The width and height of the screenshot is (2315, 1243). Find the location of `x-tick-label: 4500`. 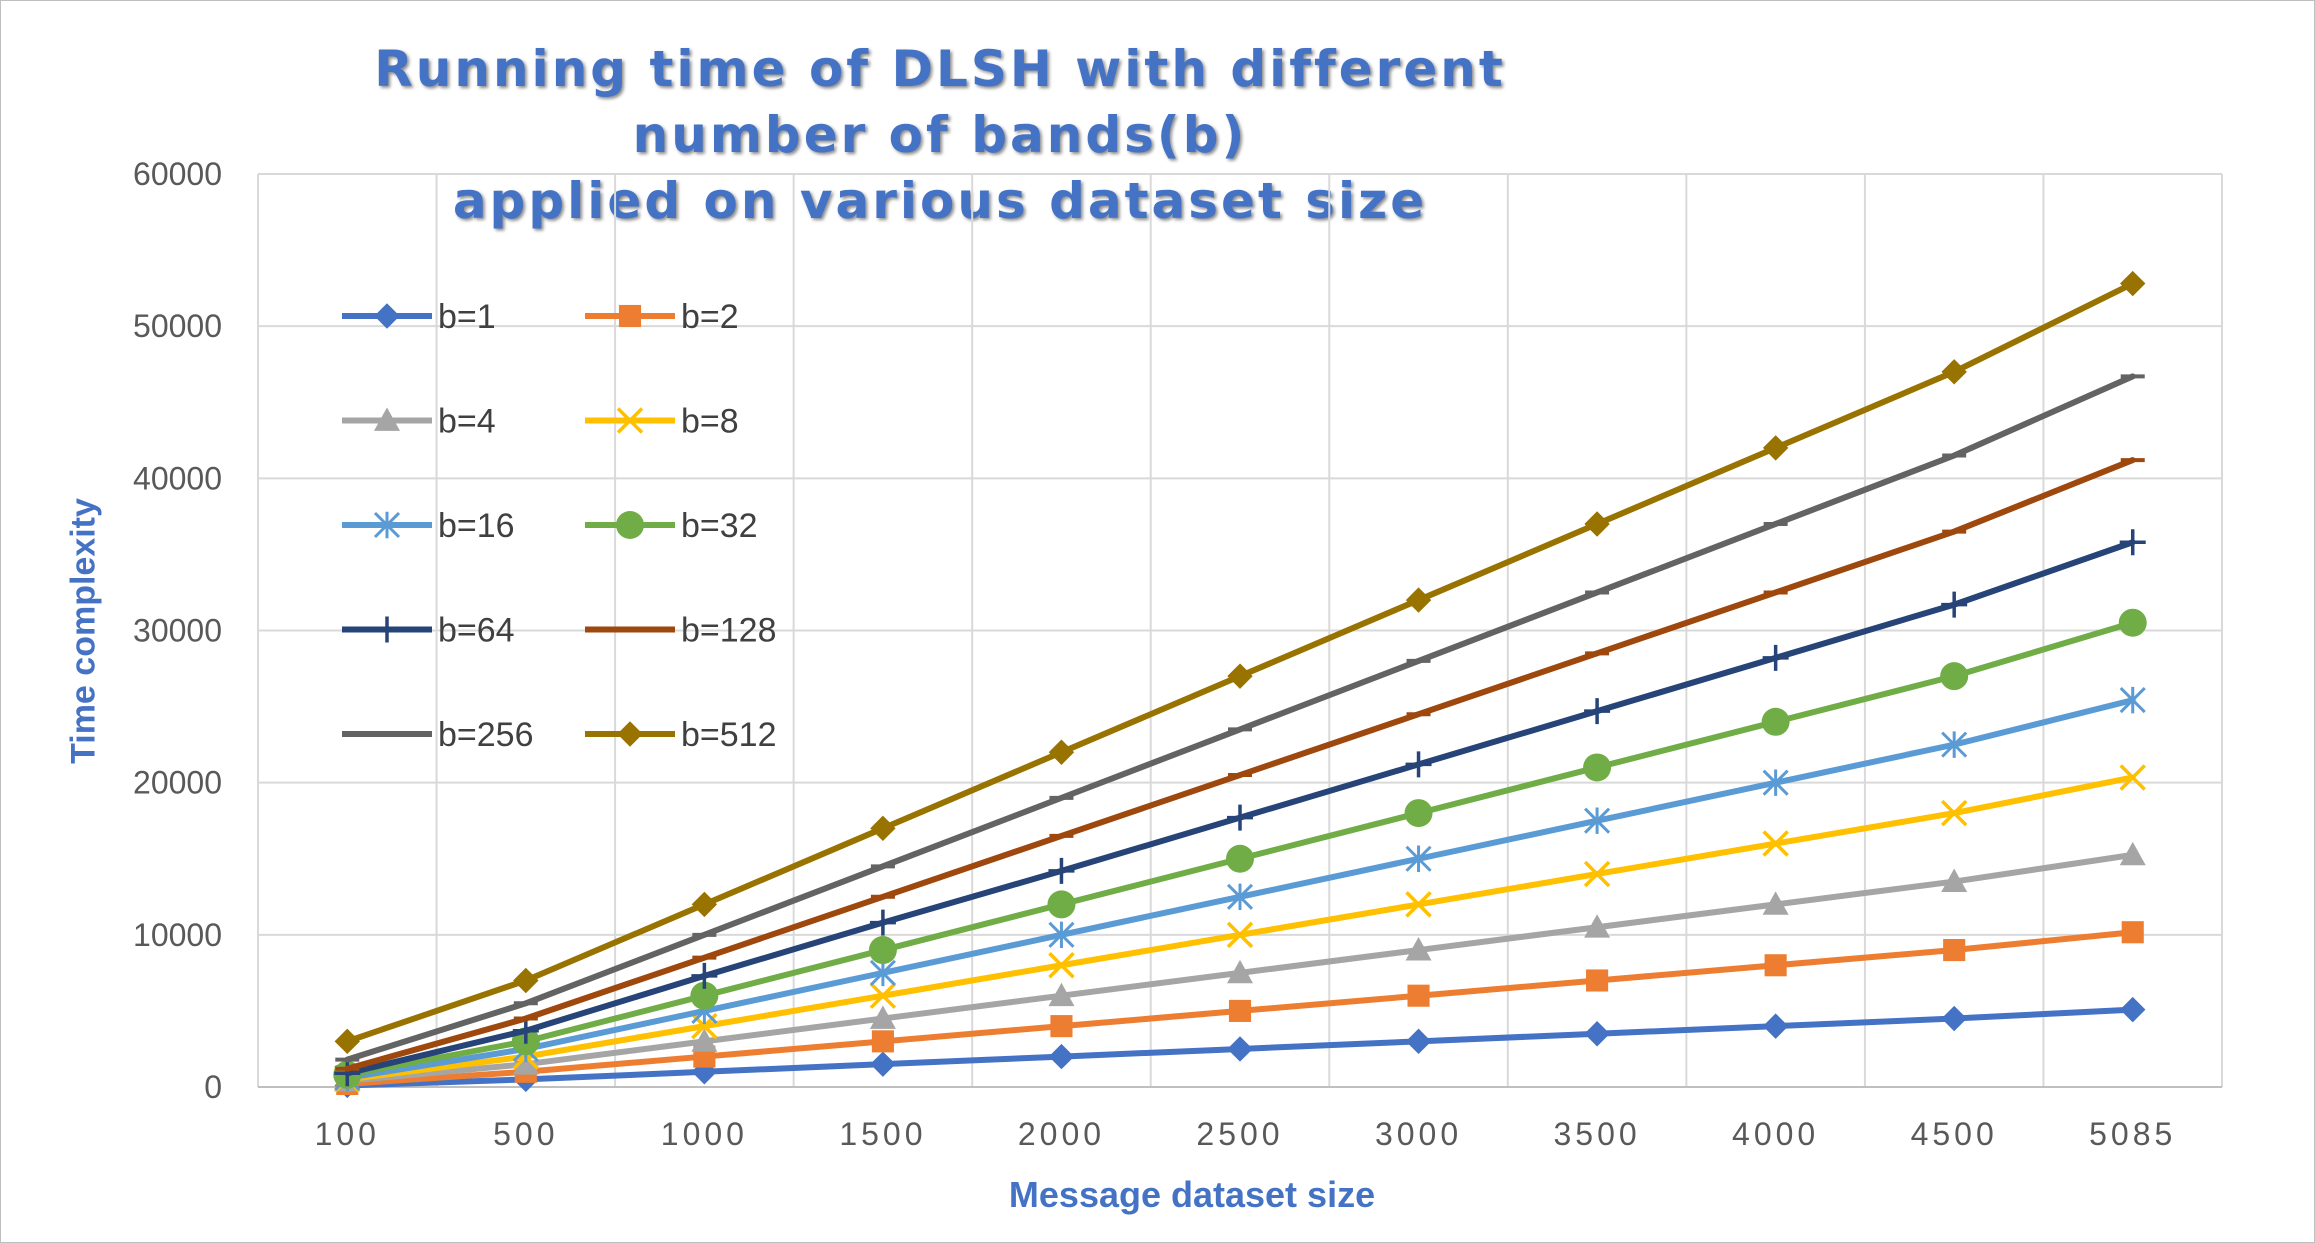

x-tick-label: 4500 is located at coordinates (1954, 1134).